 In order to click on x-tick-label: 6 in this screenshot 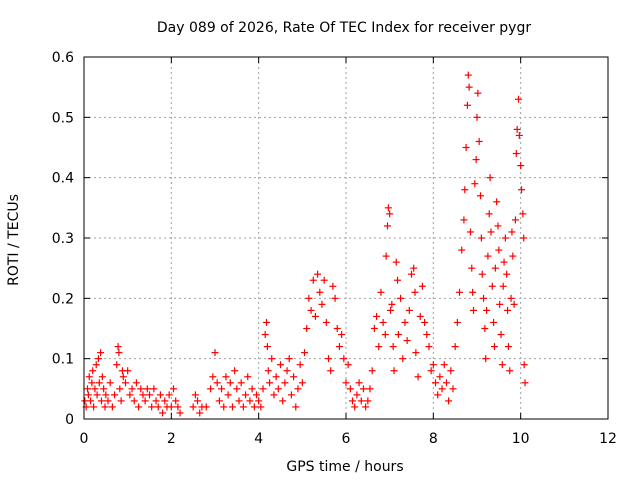, I will do `click(346, 439)`.